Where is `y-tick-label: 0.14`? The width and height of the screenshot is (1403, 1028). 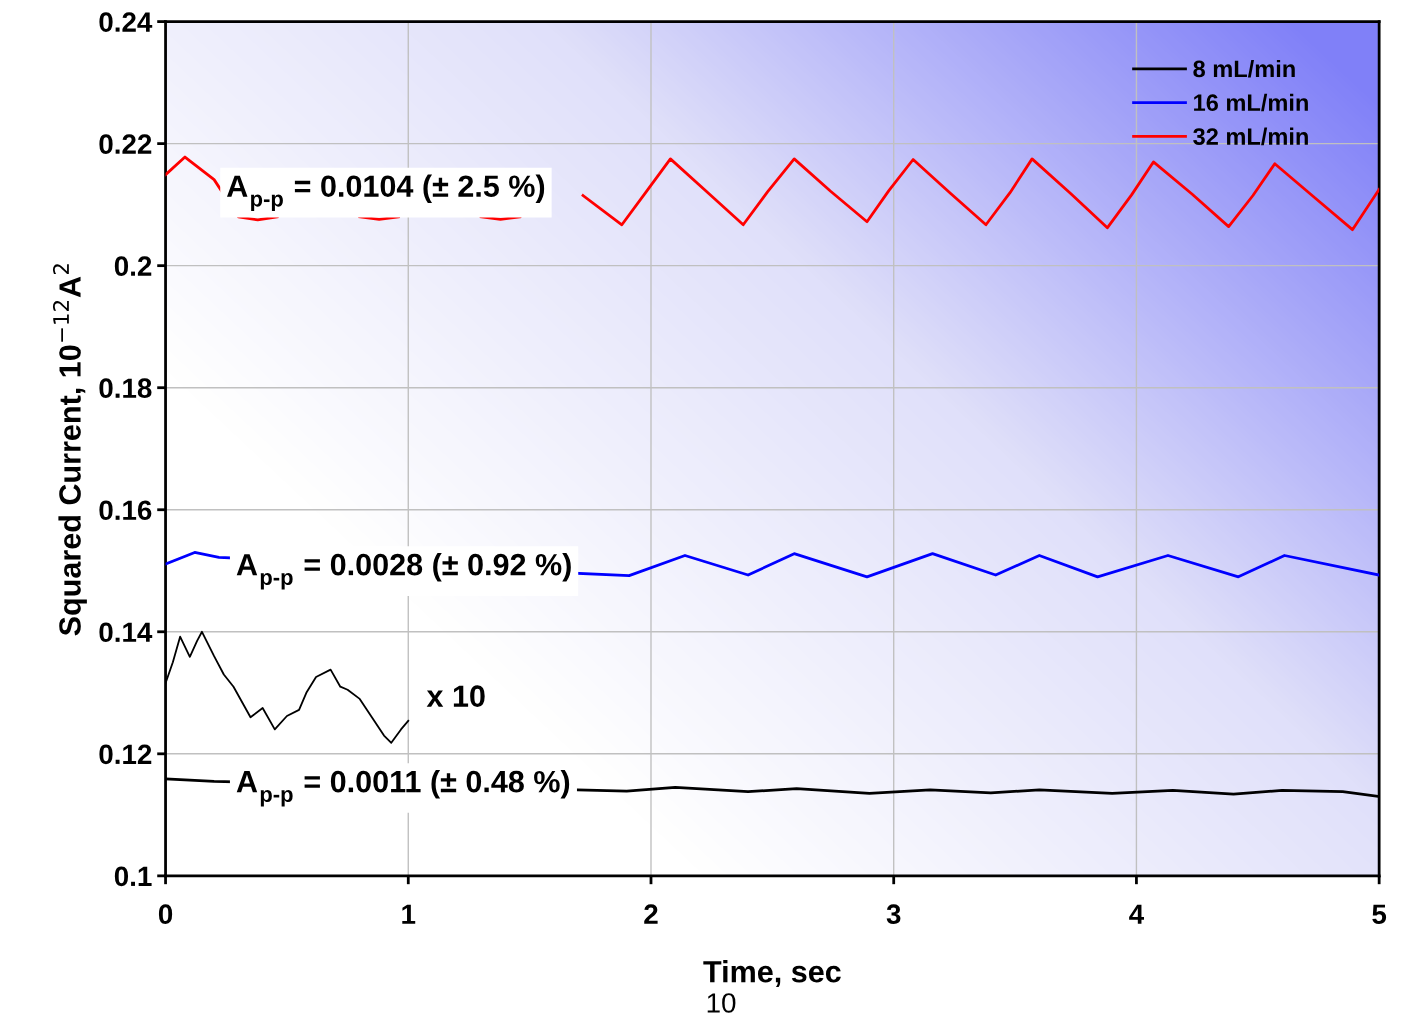 y-tick-label: 0.14 is located at coordinates (126, 632).